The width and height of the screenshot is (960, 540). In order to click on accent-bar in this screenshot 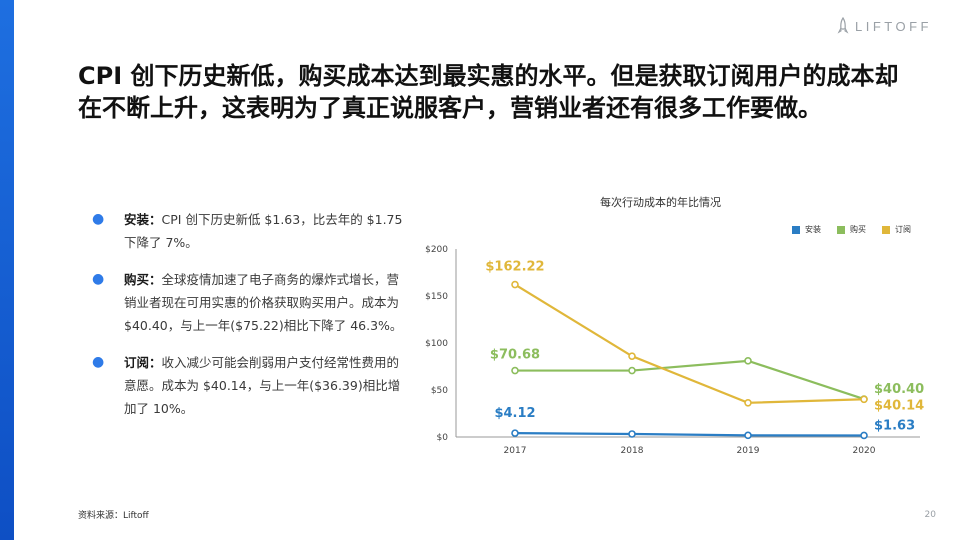, I will do `click(7, 270)`.